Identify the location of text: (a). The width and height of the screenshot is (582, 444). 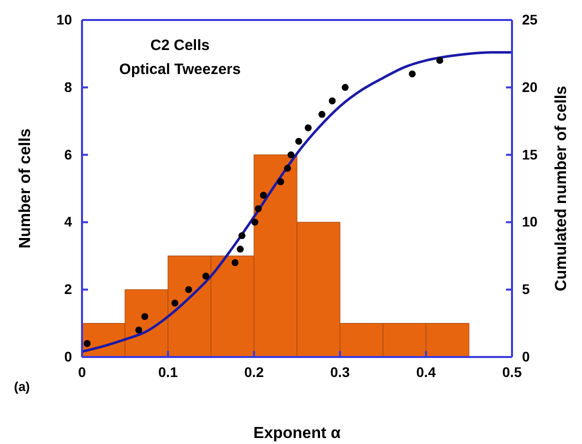
(22, 386).